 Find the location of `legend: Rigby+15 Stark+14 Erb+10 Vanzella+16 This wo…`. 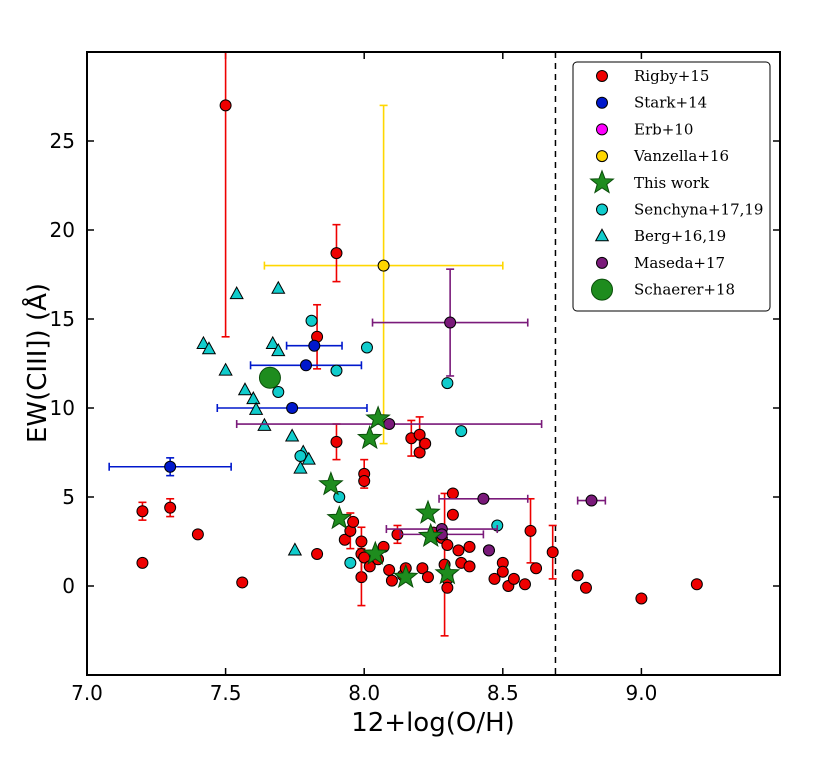

legend: Rigby+15 Stark+14 Erb+10 Vanzella+16 This wo… is located at coordinates (671, 186).